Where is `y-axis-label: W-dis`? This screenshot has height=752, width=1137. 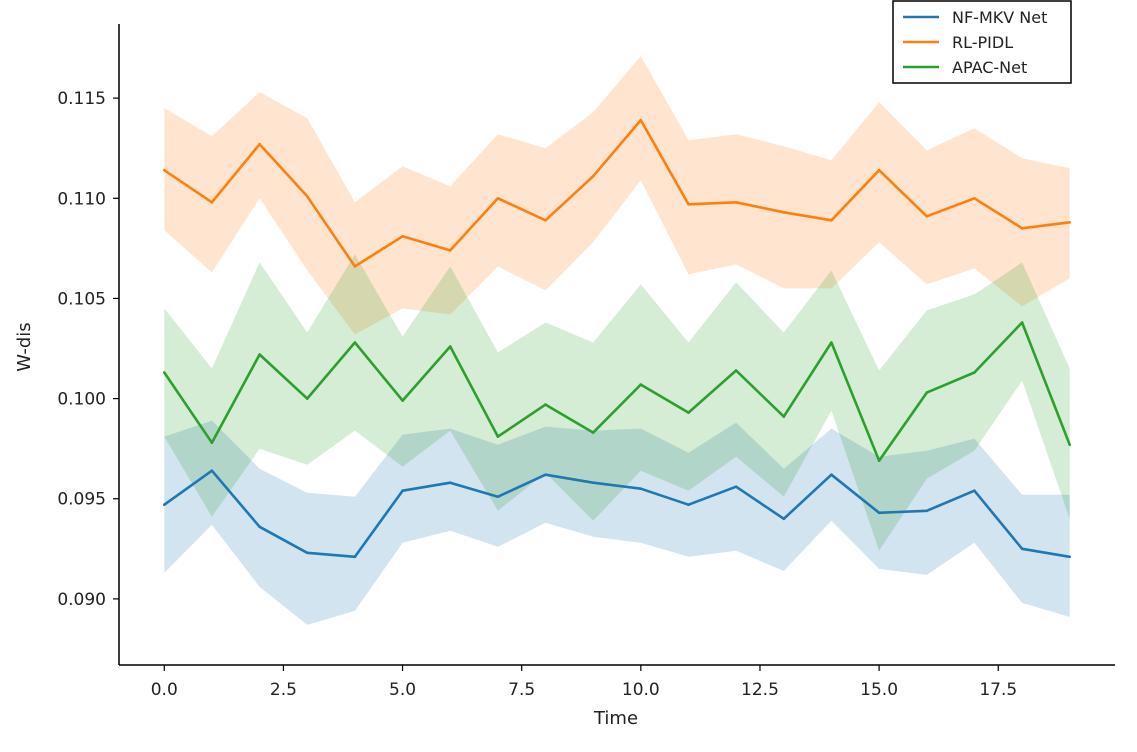
y-axis-label: W-dis is located at coordinates (24, 346).